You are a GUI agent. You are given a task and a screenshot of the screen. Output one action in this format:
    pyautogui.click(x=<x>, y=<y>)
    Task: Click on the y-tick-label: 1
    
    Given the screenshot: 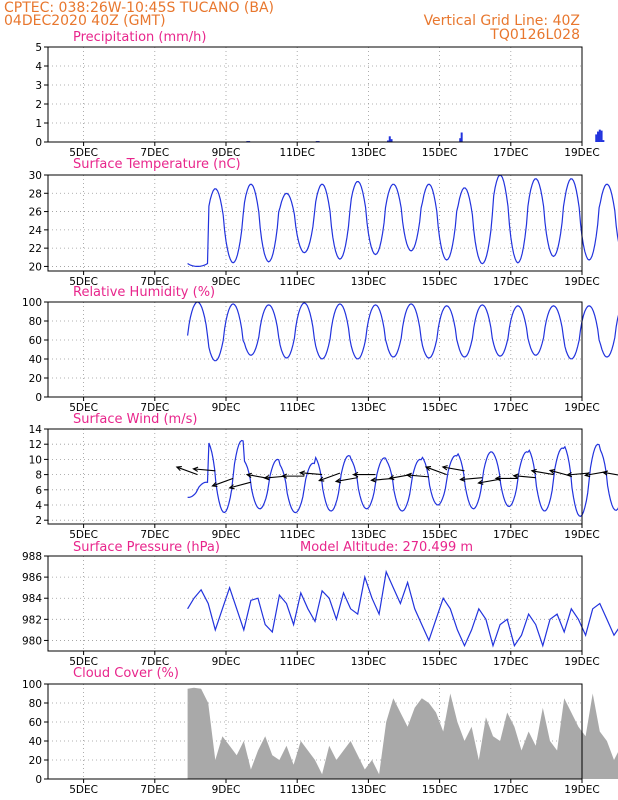 What is the action you would take?
    pyautogui.click(x=38, y=124)
    